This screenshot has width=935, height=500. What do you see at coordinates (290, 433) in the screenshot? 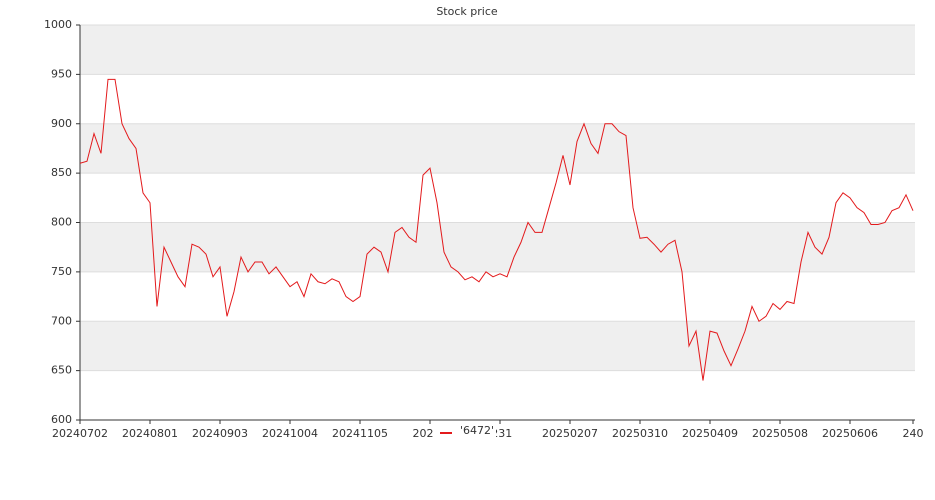
I see `x-tick-label: 20241004` at bounding box center [290, 433].